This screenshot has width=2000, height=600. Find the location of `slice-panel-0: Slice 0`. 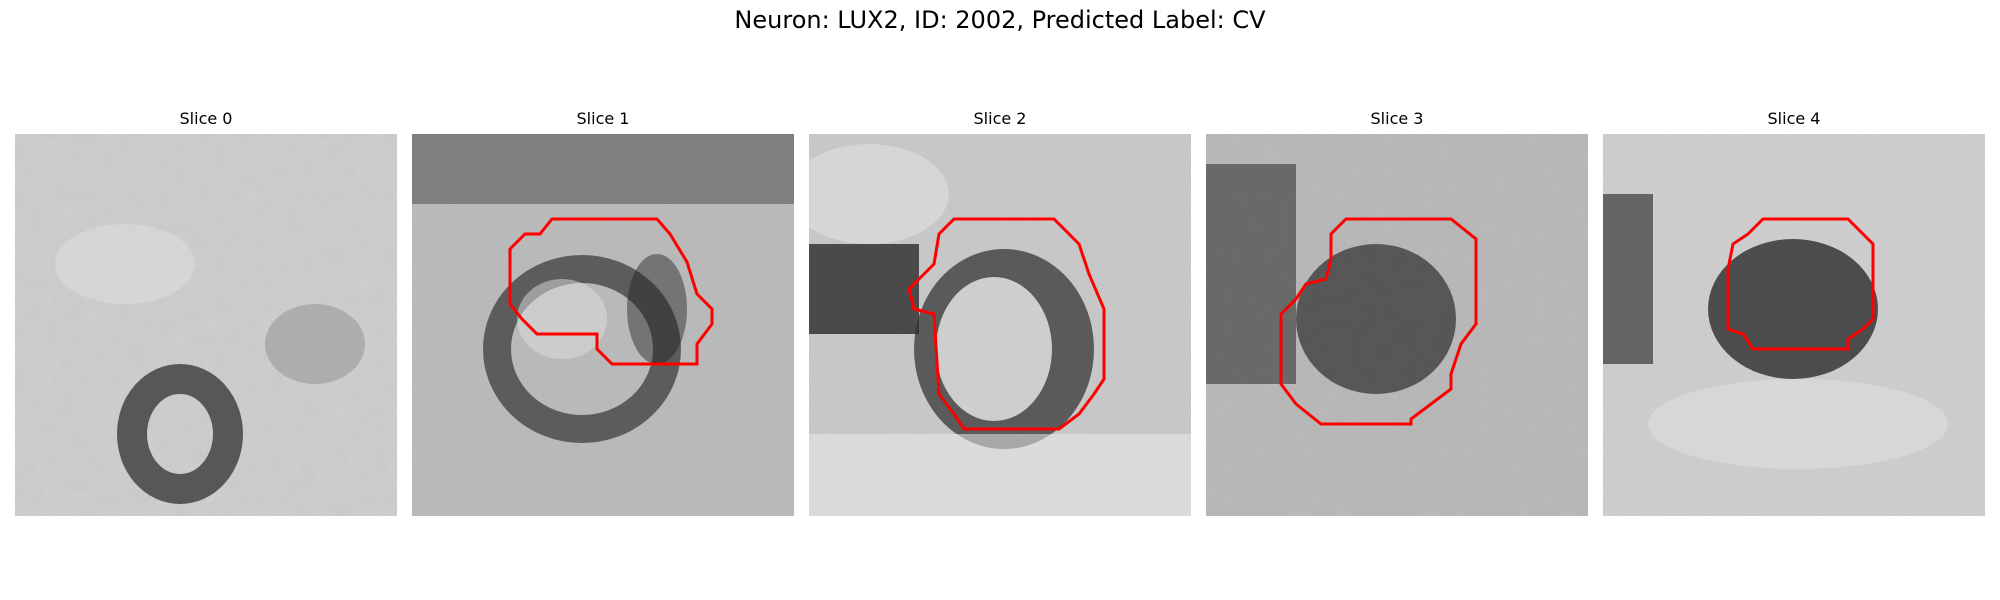

slice-panel-0: Slice 0 is located at coordinates (206, 313).